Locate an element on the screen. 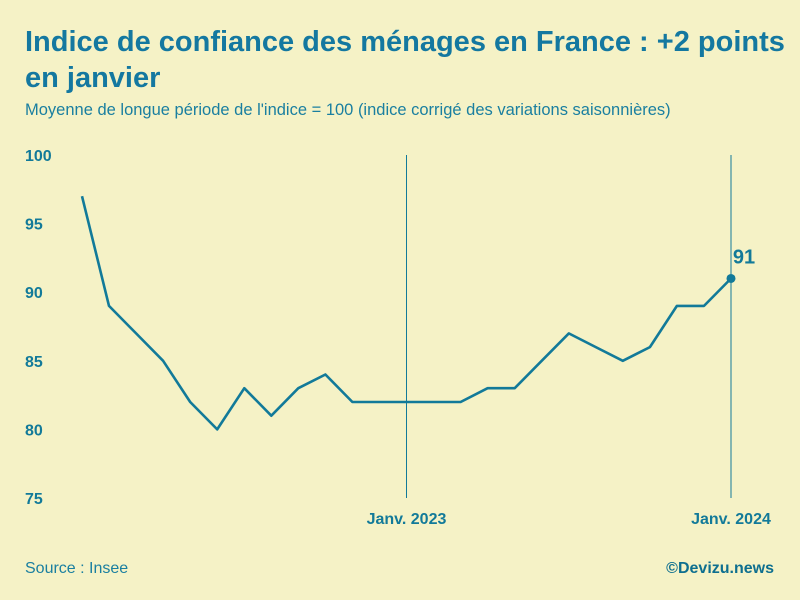  y-tick-label: 75 is located at coordinates (34, 499).